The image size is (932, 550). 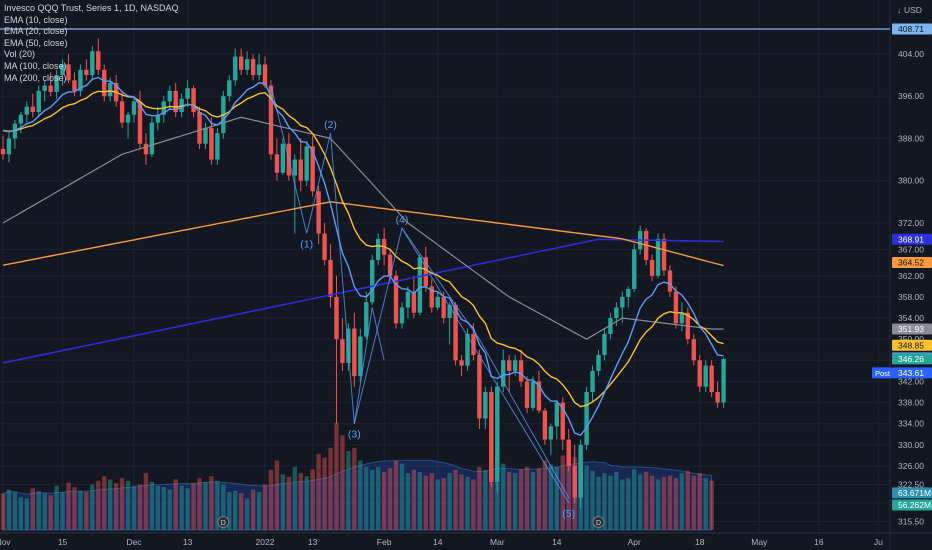 What do you see at coordinates (441, 542) in the screenshot?
I see `time-axis: Nov 15 Dec 13 2022 13 Feb 14 Mar 14 Apr 18 May 16 Ju` at bounding box center [441, 542].